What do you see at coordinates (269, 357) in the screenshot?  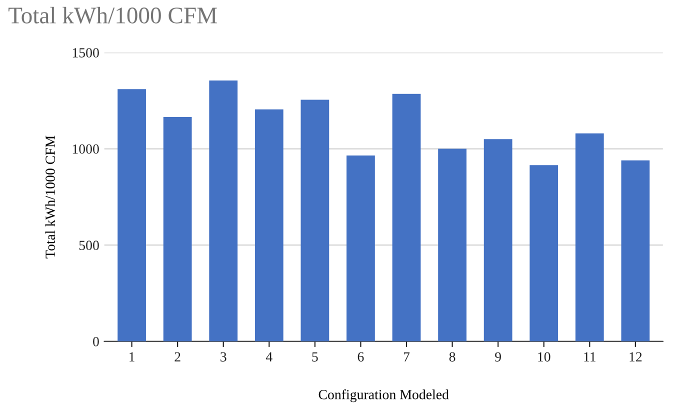 I see `x-tick-label: 4` at bounding box center [269, 357].